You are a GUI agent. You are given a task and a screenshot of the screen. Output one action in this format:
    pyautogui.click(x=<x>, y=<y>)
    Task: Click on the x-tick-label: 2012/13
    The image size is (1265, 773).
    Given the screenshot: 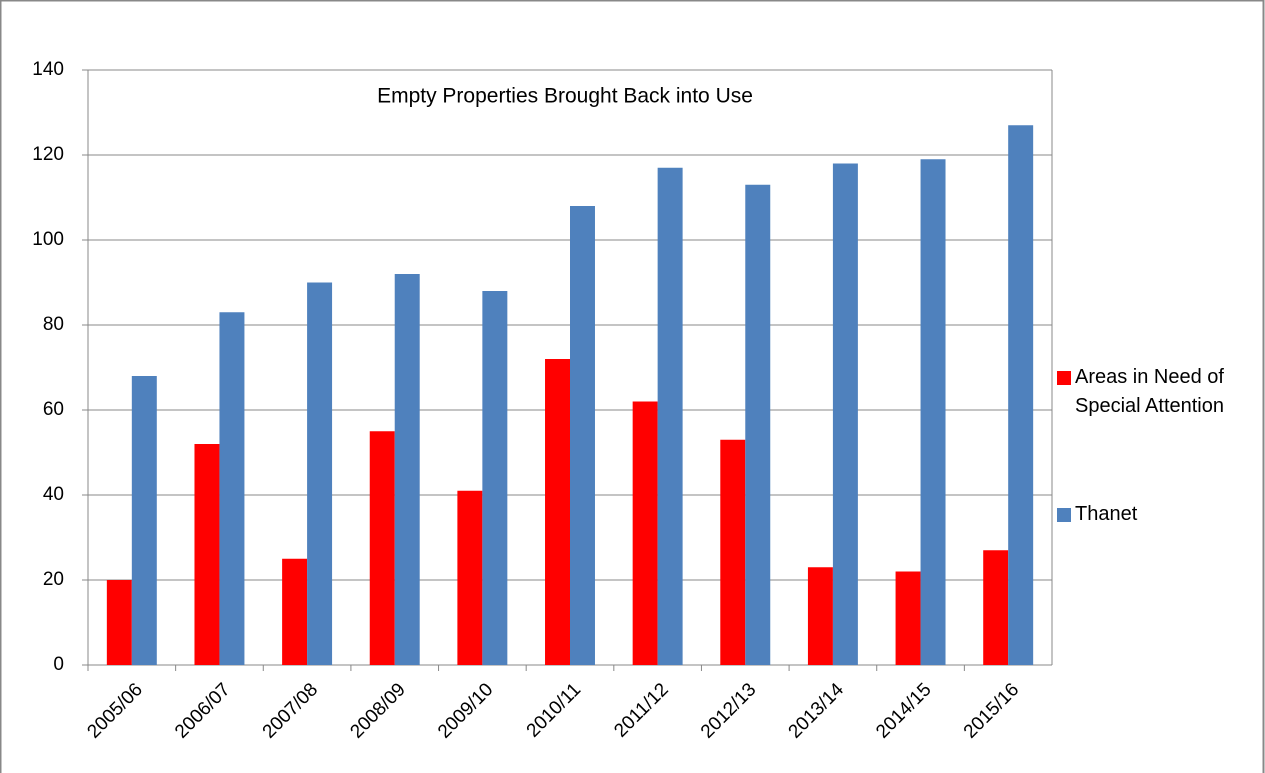 What is the action you would take?
    pyautogui.click(x=728, y=710)
    